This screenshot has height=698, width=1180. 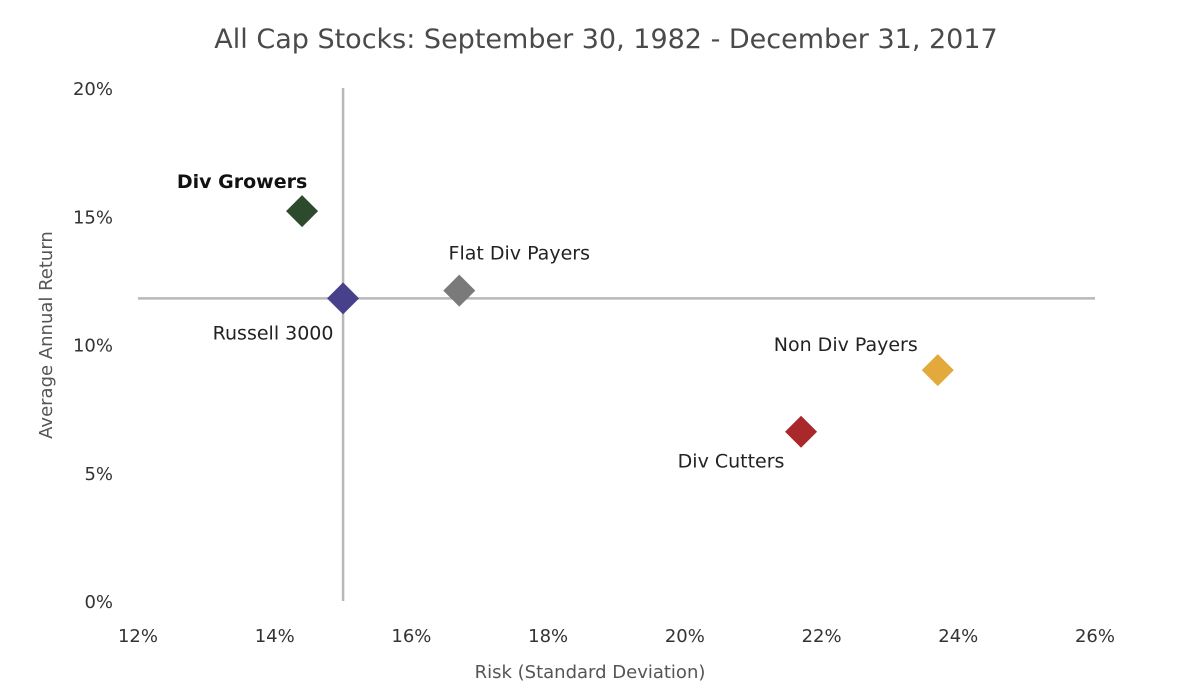 What do you see at coordinates (275, 636) in the screenshot?
I see `x-tick-label: 14%` at bounding box center [275, 636].